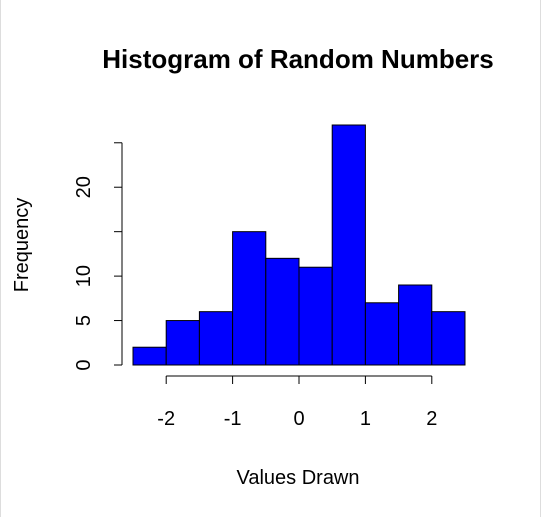 Image resolution: width=541 pixels, height=522 pixels. What do you see at coordinates (297, 478) in the screenshot?
I see `x-axis-label: Values Drawn` at bounding box center [297, 478].